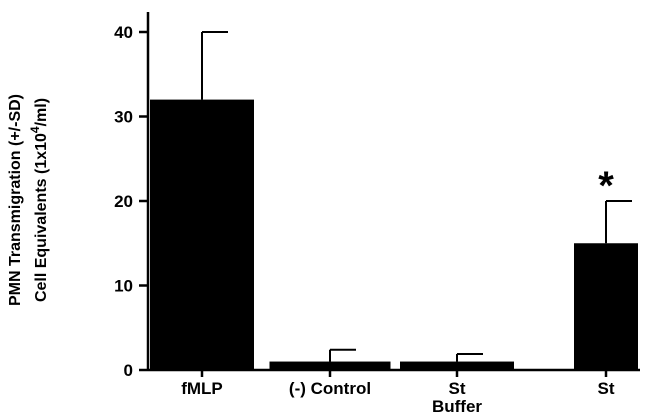 This screenshot has height=412, width=646. Describe the element at coordinates (606, 186) in the screenshot. I see `significance-marker: *` at that location.